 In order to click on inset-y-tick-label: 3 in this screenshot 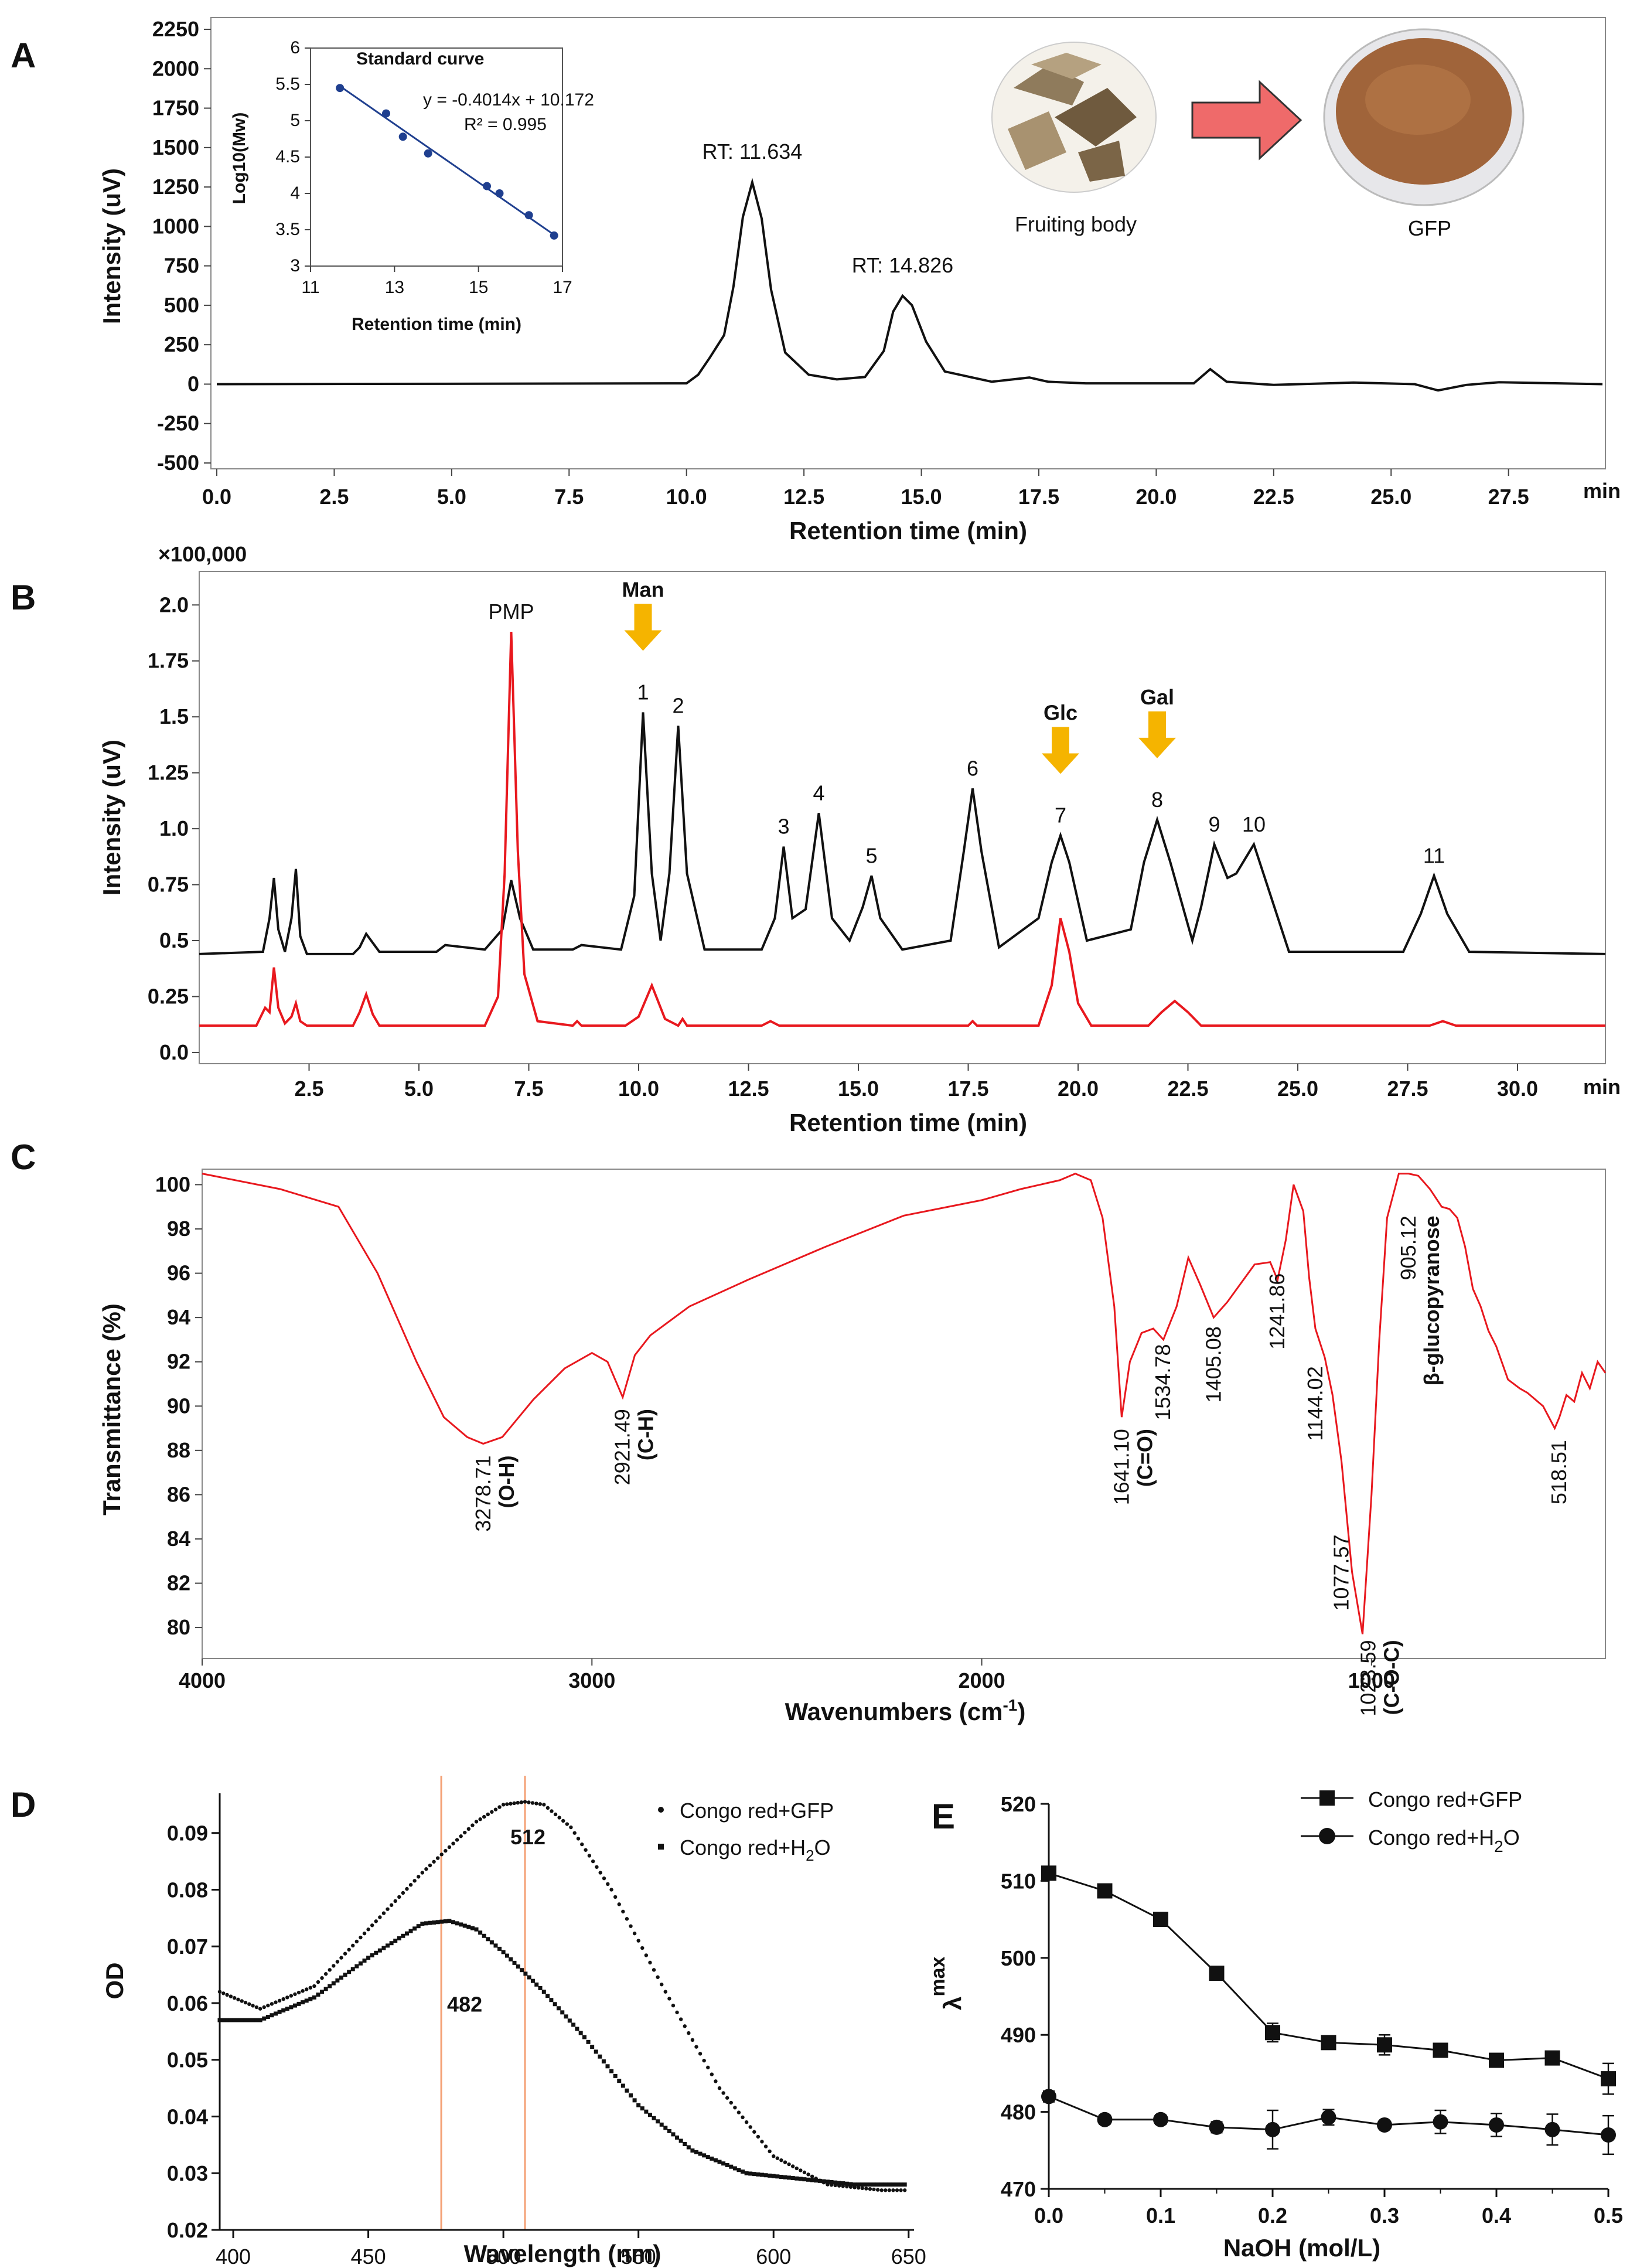, I will do `click(295, 265)`.